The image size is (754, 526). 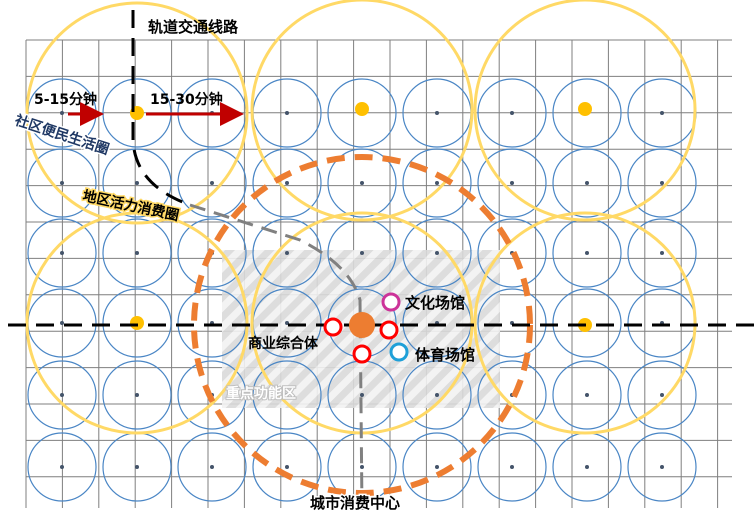 I want to click on culture-venue-label: 文化场馆, so click(x=435, y=303).